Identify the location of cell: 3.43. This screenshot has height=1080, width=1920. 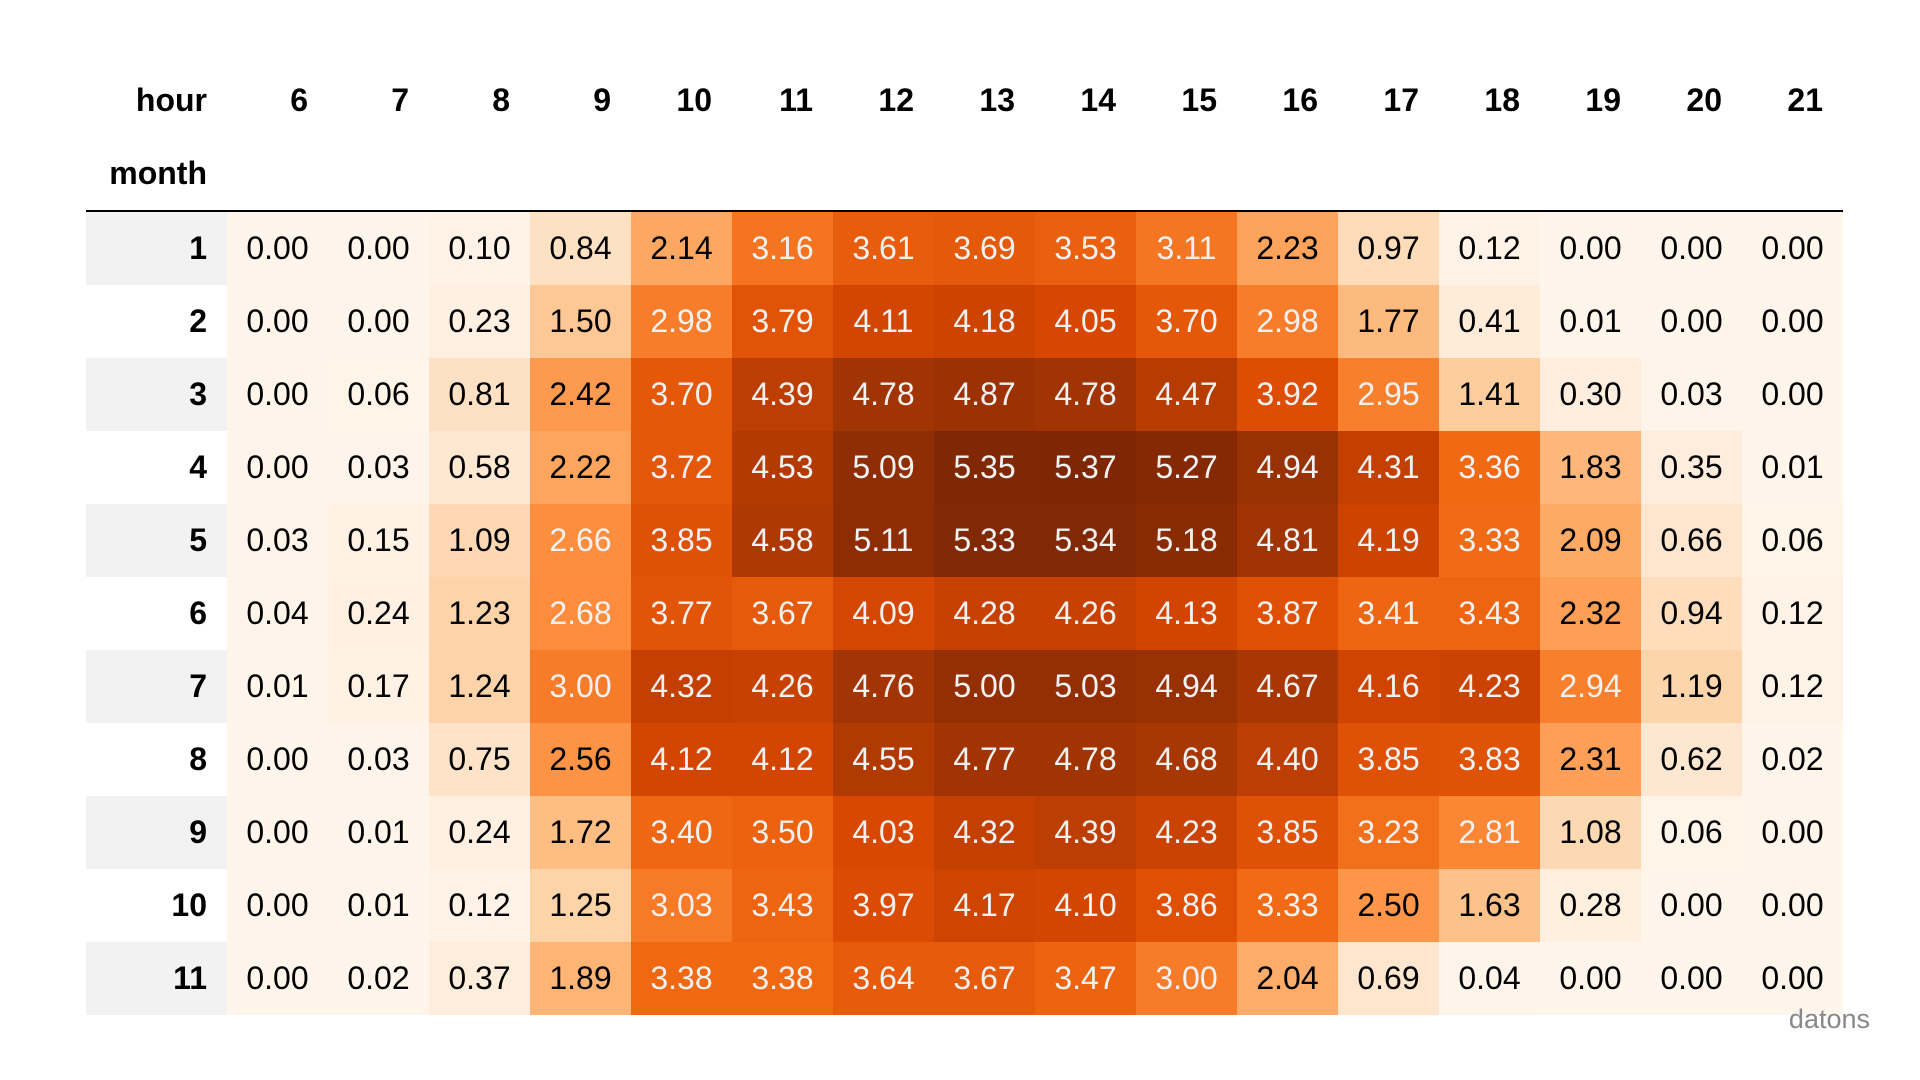
(782, 905).